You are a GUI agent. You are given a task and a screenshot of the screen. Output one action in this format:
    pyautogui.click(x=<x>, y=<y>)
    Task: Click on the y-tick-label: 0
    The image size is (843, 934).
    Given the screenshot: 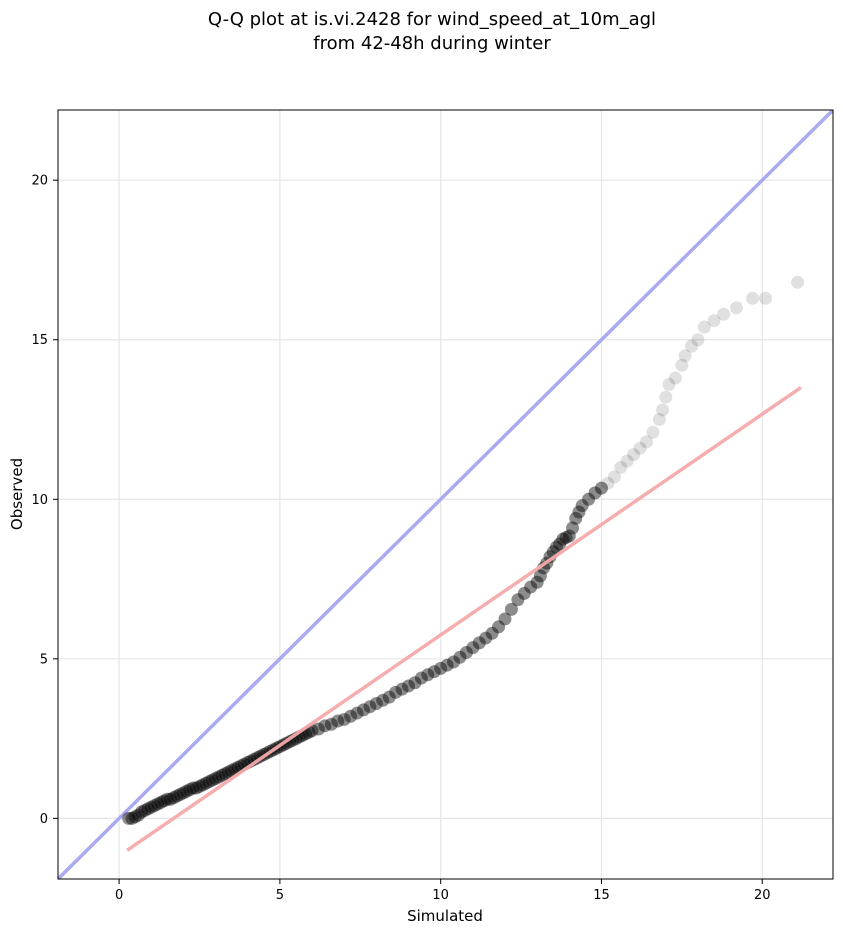 What is the action you would take?
    pyautogui.click(x=44, y=819)
    